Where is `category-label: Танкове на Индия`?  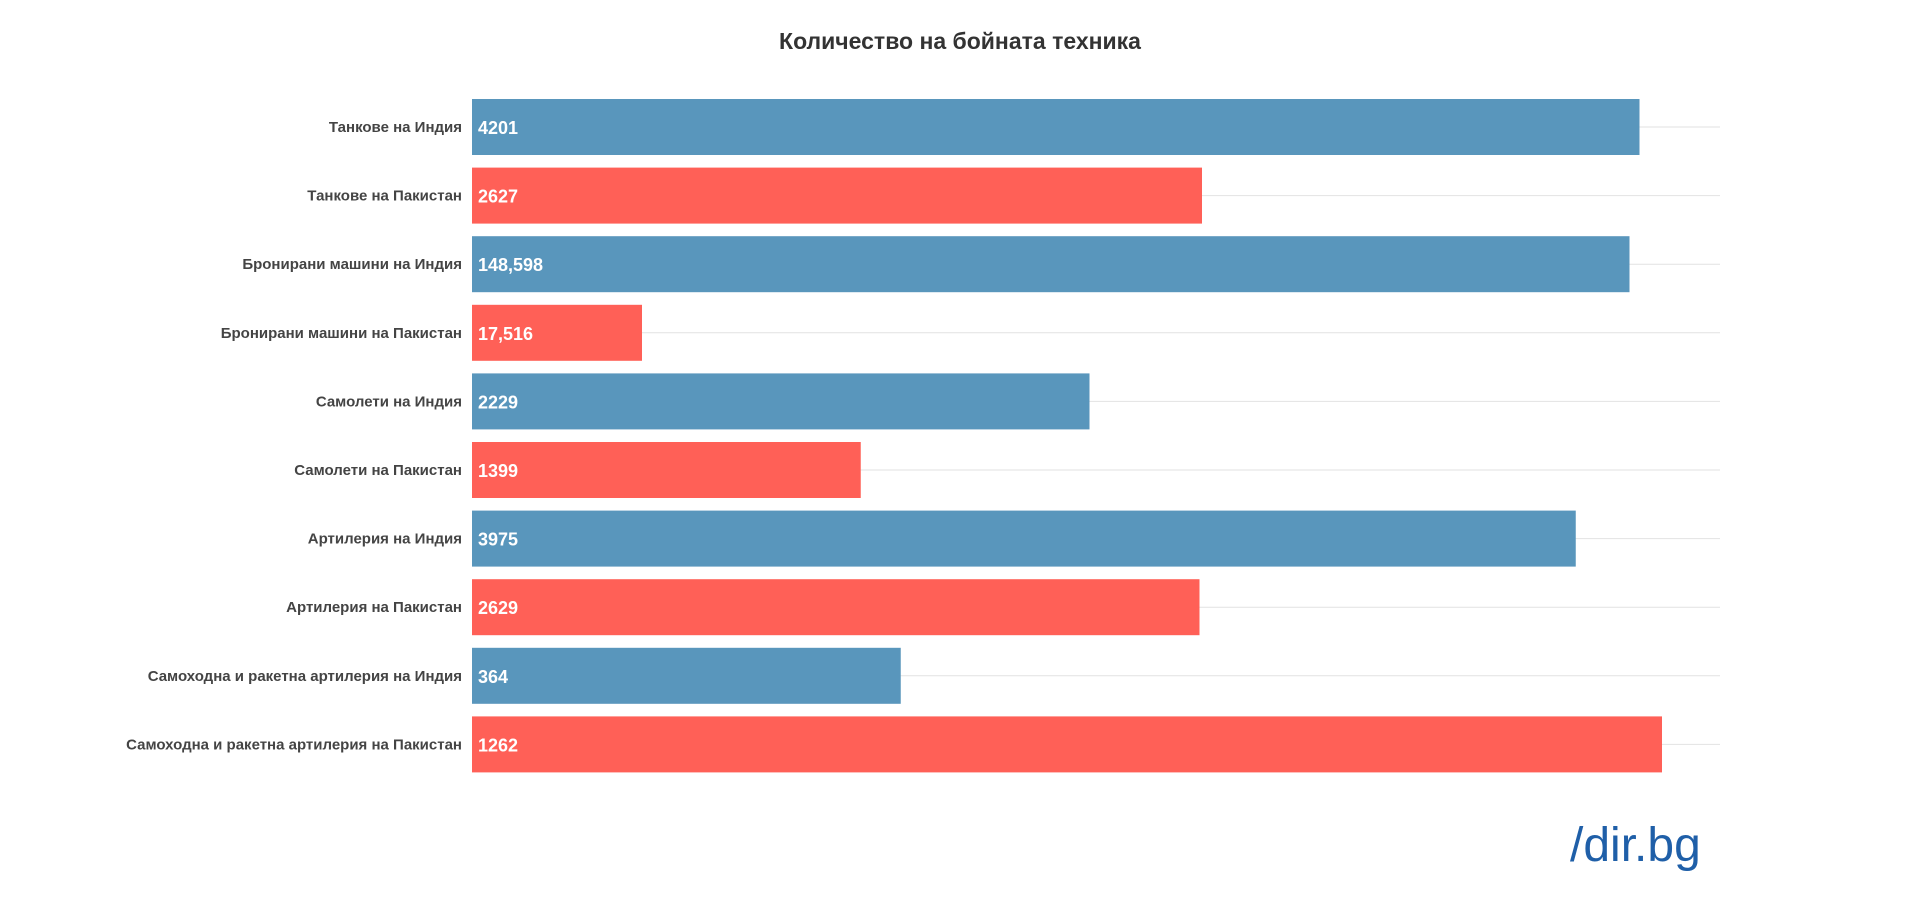 category-label: Танкове на Индия is located at coordinates (395, 127).